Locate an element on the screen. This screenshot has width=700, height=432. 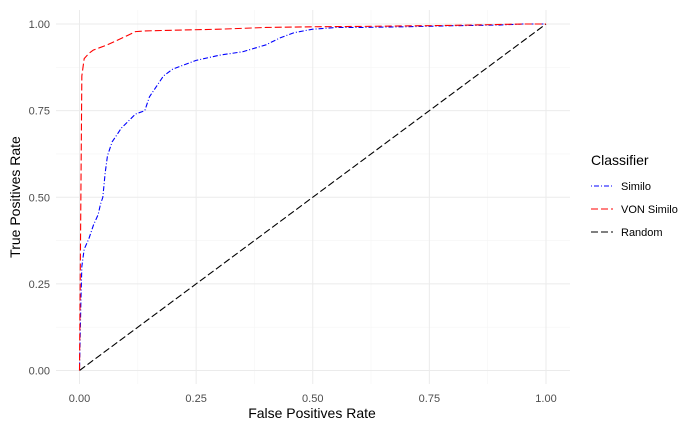
legend-title: Classifier is located at coordinates (620, 160).